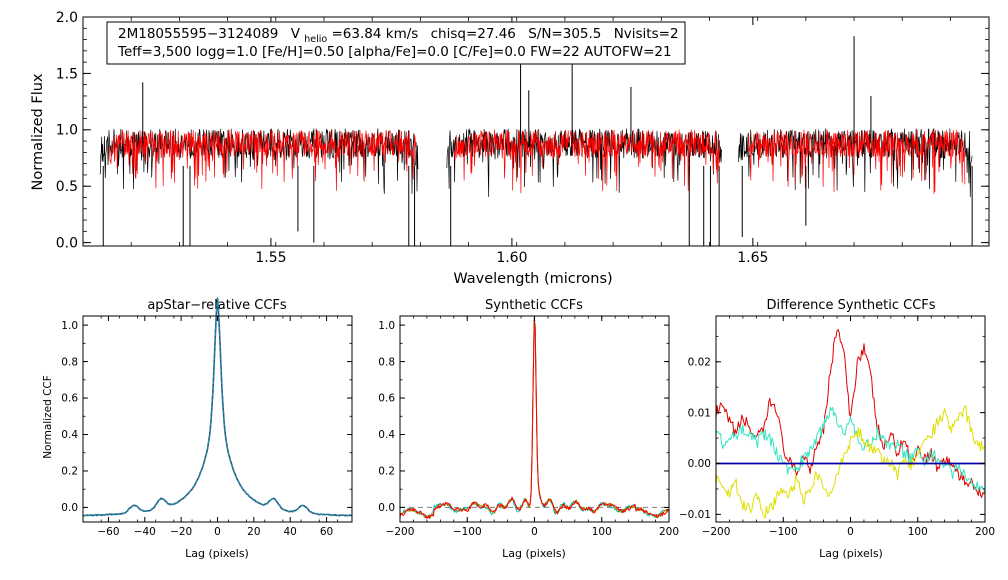 This screenshot has height=580, width=1008. What do you see at coordinates (850, 305) in the screenshot?
I see `difference-ccf-title: Difference Synthetic CCFs` at bounding box center [850, 305].